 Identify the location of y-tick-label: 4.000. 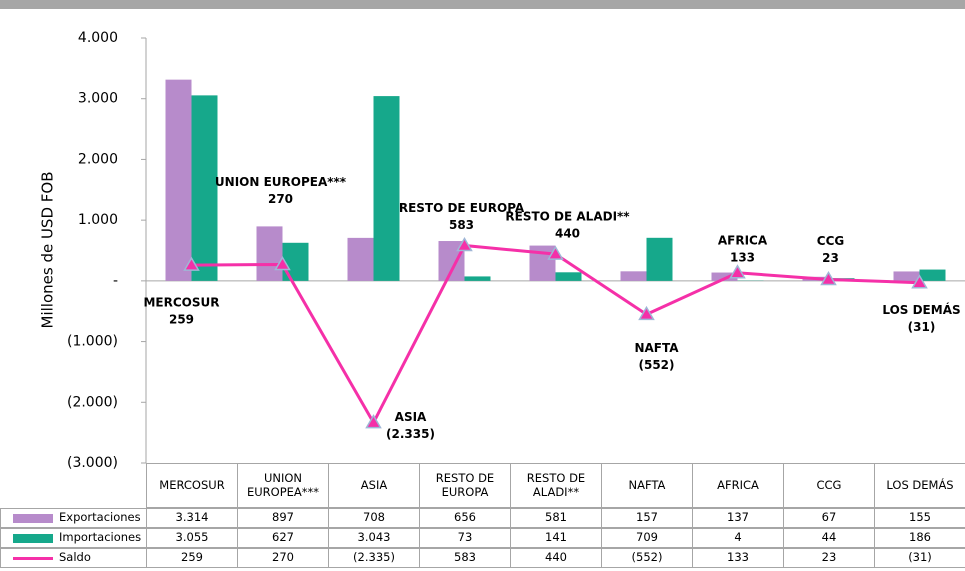
(98, 38).